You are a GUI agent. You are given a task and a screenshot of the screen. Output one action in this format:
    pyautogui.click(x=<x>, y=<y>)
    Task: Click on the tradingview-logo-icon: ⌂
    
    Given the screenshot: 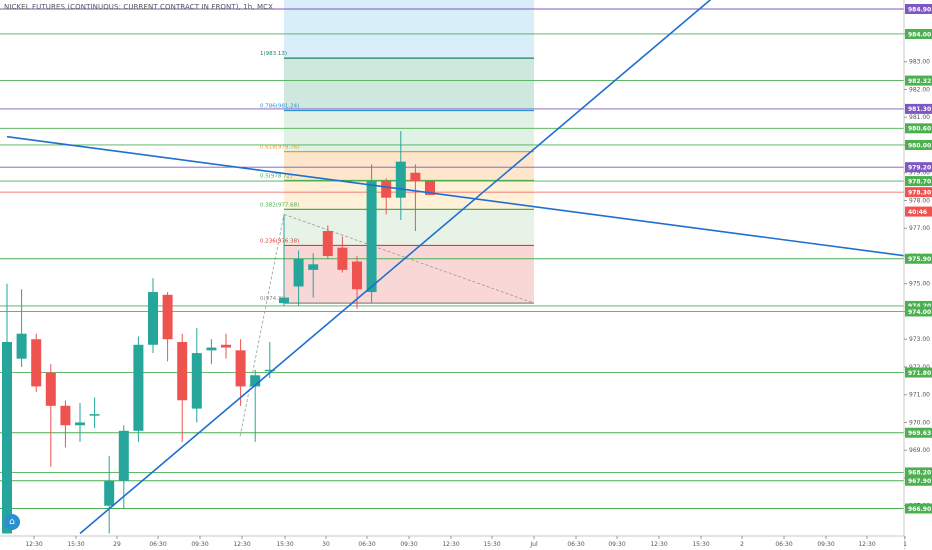 What is the action you would take?
    pyautogui.click(x=12, y=522)
    